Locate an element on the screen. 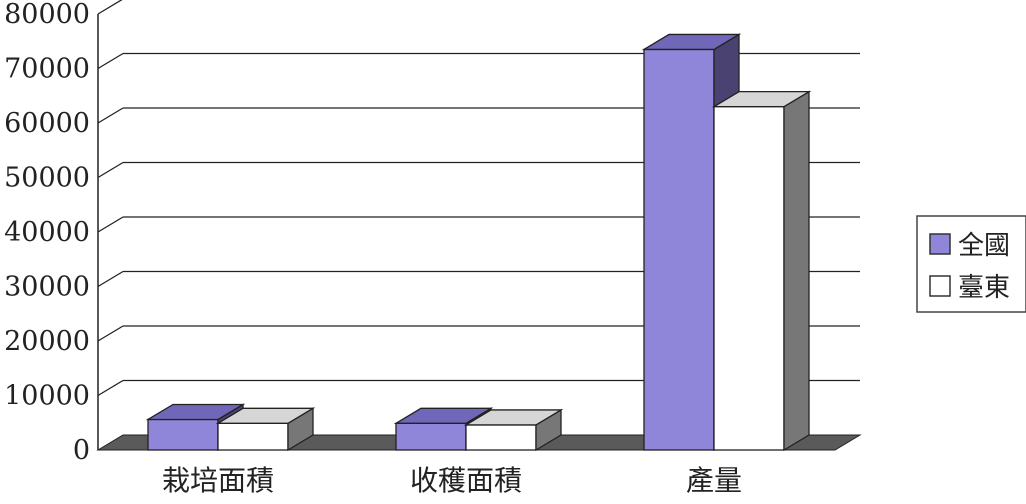  legend: 全國 臺東 is located at coordinates (971, 264).